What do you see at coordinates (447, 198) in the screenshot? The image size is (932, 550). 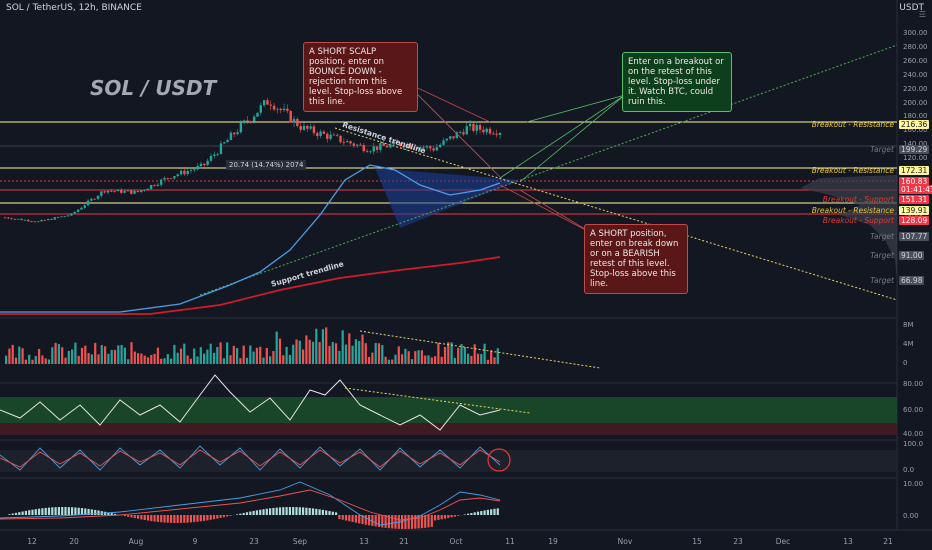 I see `triangle-zone` at bounding box center [447, 198].